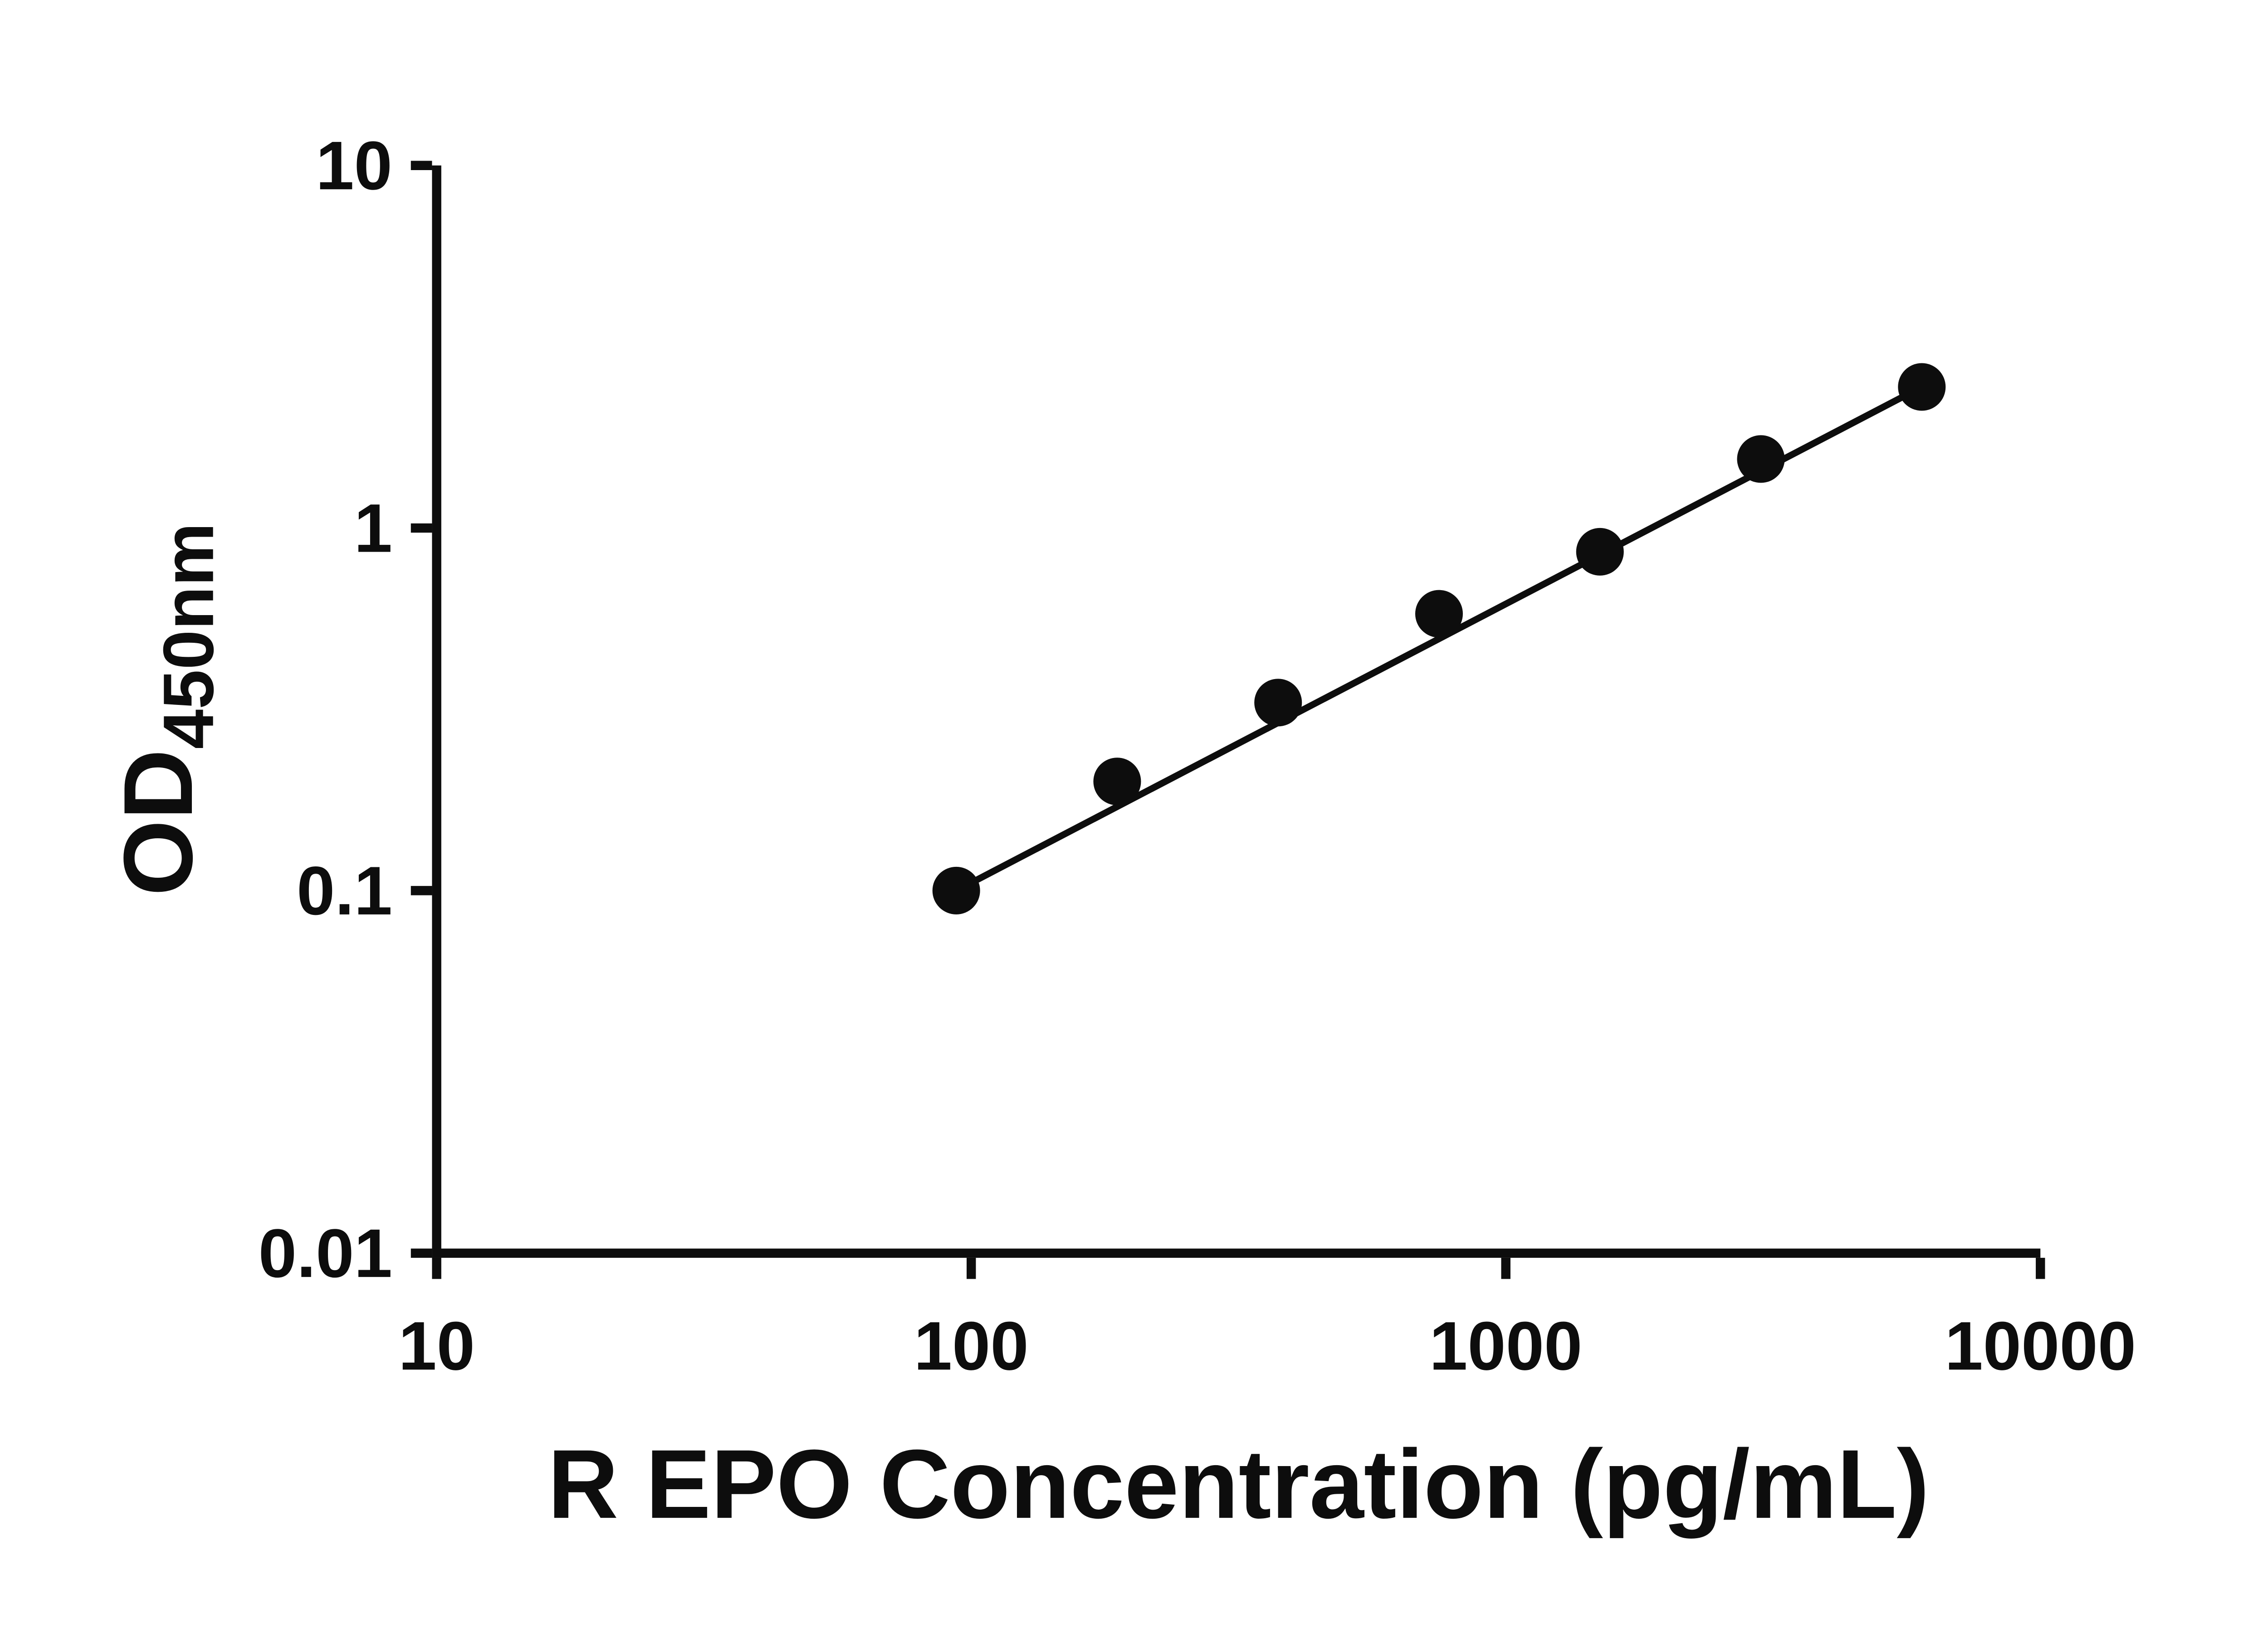 This screenshot has height=1633, width=2268. Describe the element at coordinates (354, 165) in the screenshot. I see `y-tick-label: 10` at that location.